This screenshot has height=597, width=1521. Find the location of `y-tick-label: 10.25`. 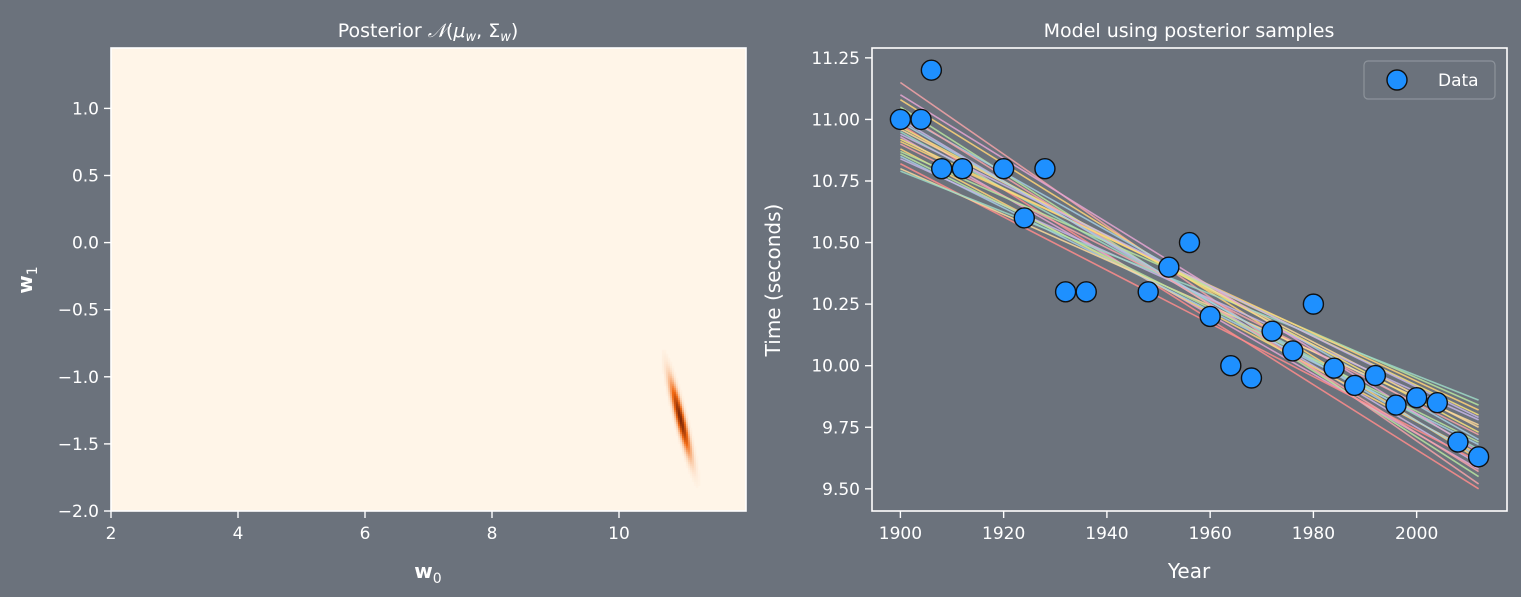

y-tick-label: 10.25 is located at coordinates (835, 305).